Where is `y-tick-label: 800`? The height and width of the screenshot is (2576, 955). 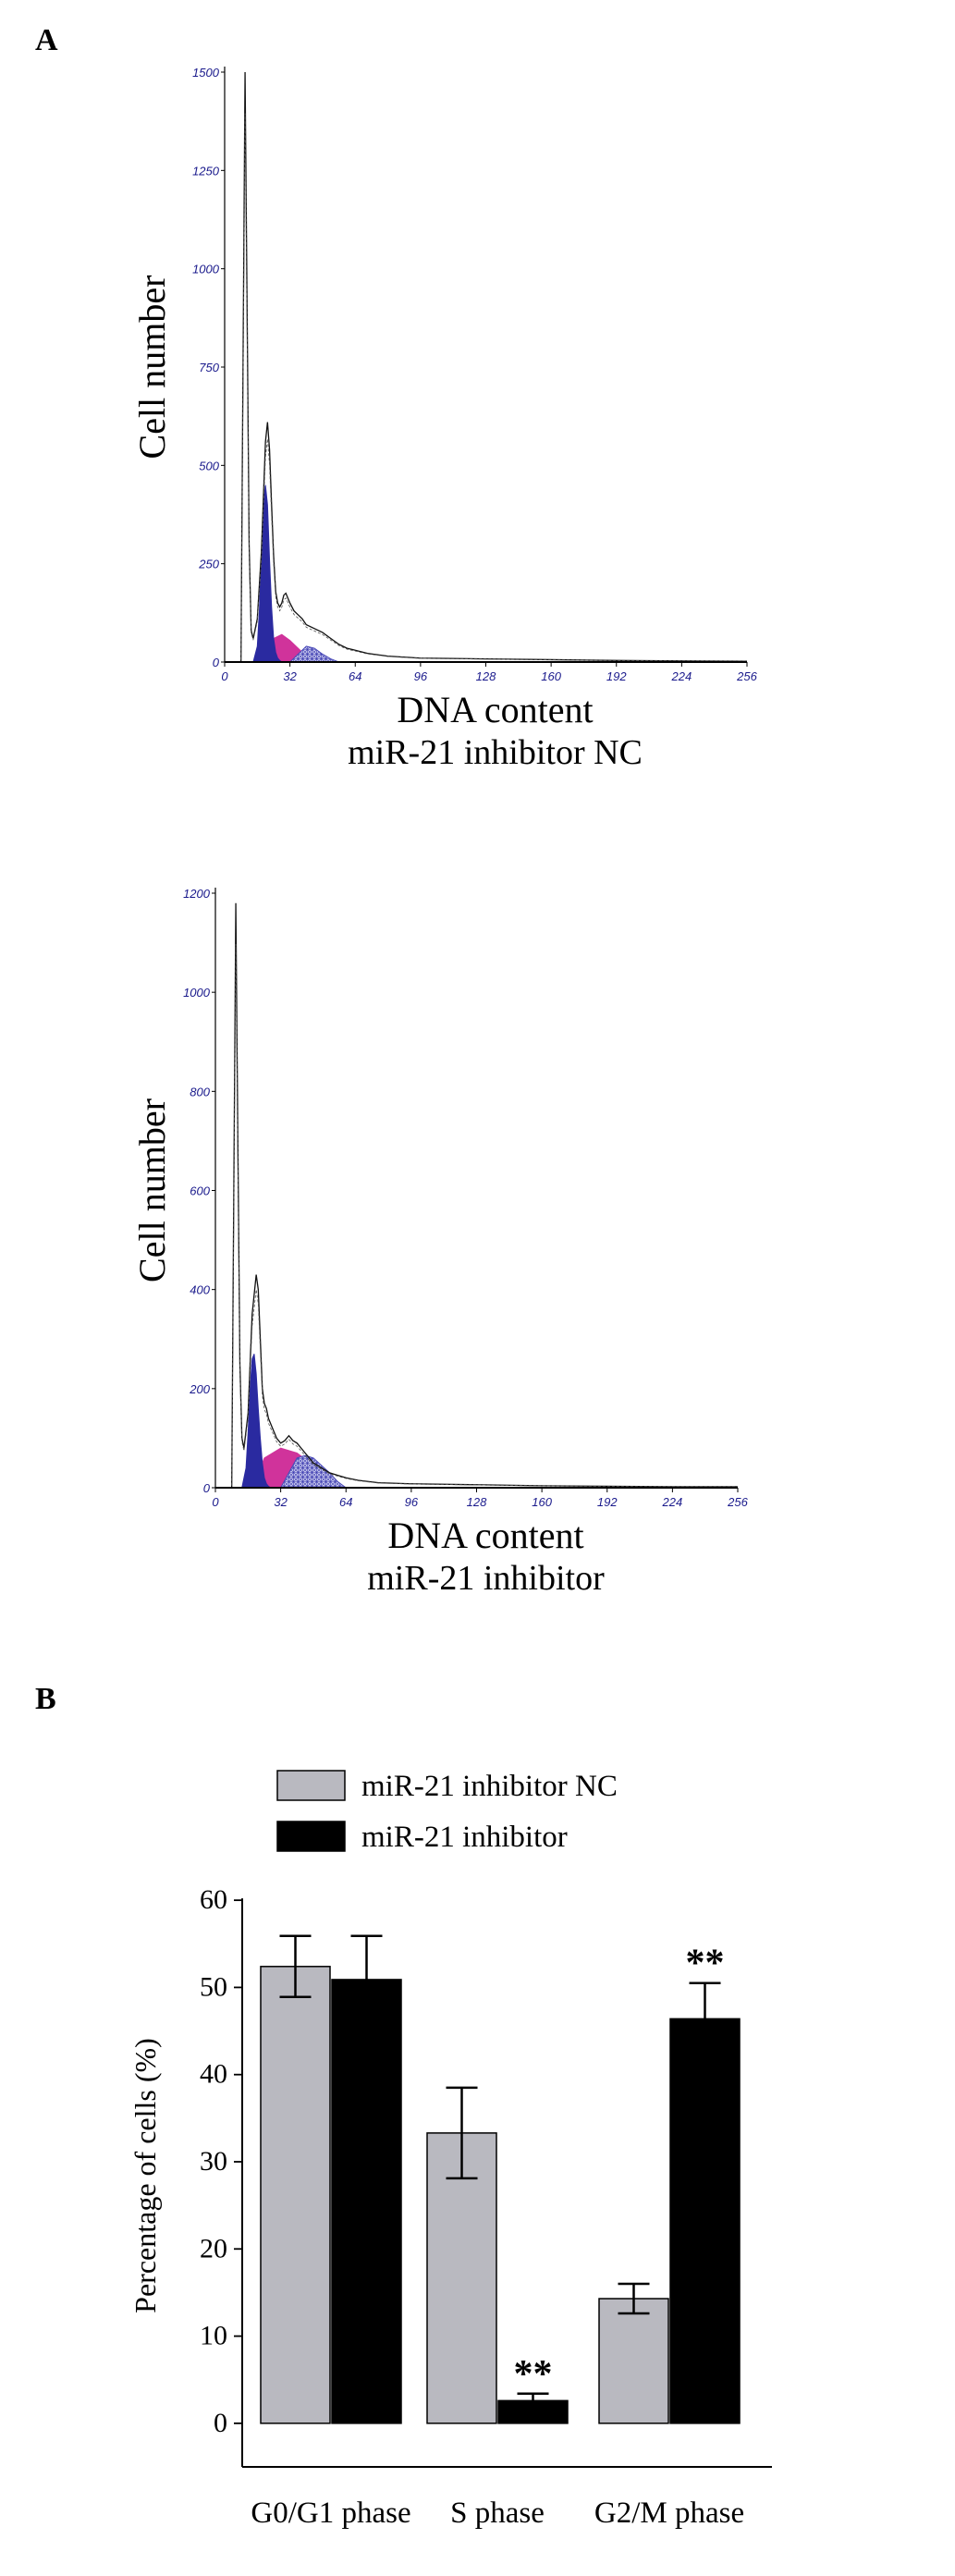 y-tick-label: 800 is located at coordinates (200, 1091).